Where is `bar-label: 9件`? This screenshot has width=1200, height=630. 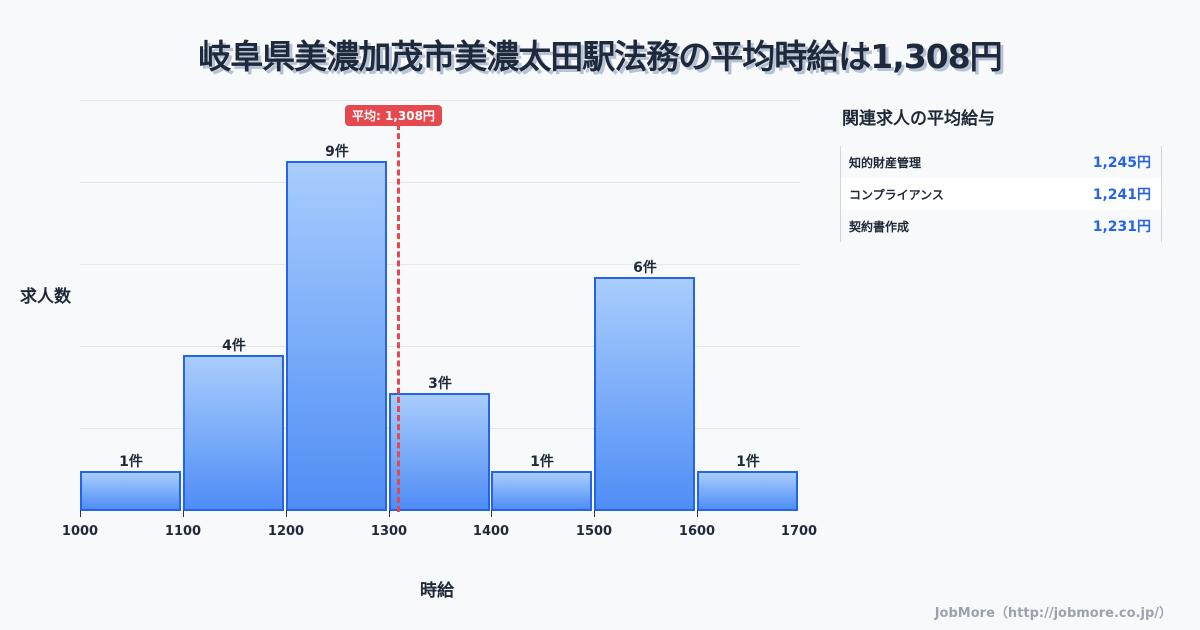
bar-label: 9件 is located at coordinates (337, 152).